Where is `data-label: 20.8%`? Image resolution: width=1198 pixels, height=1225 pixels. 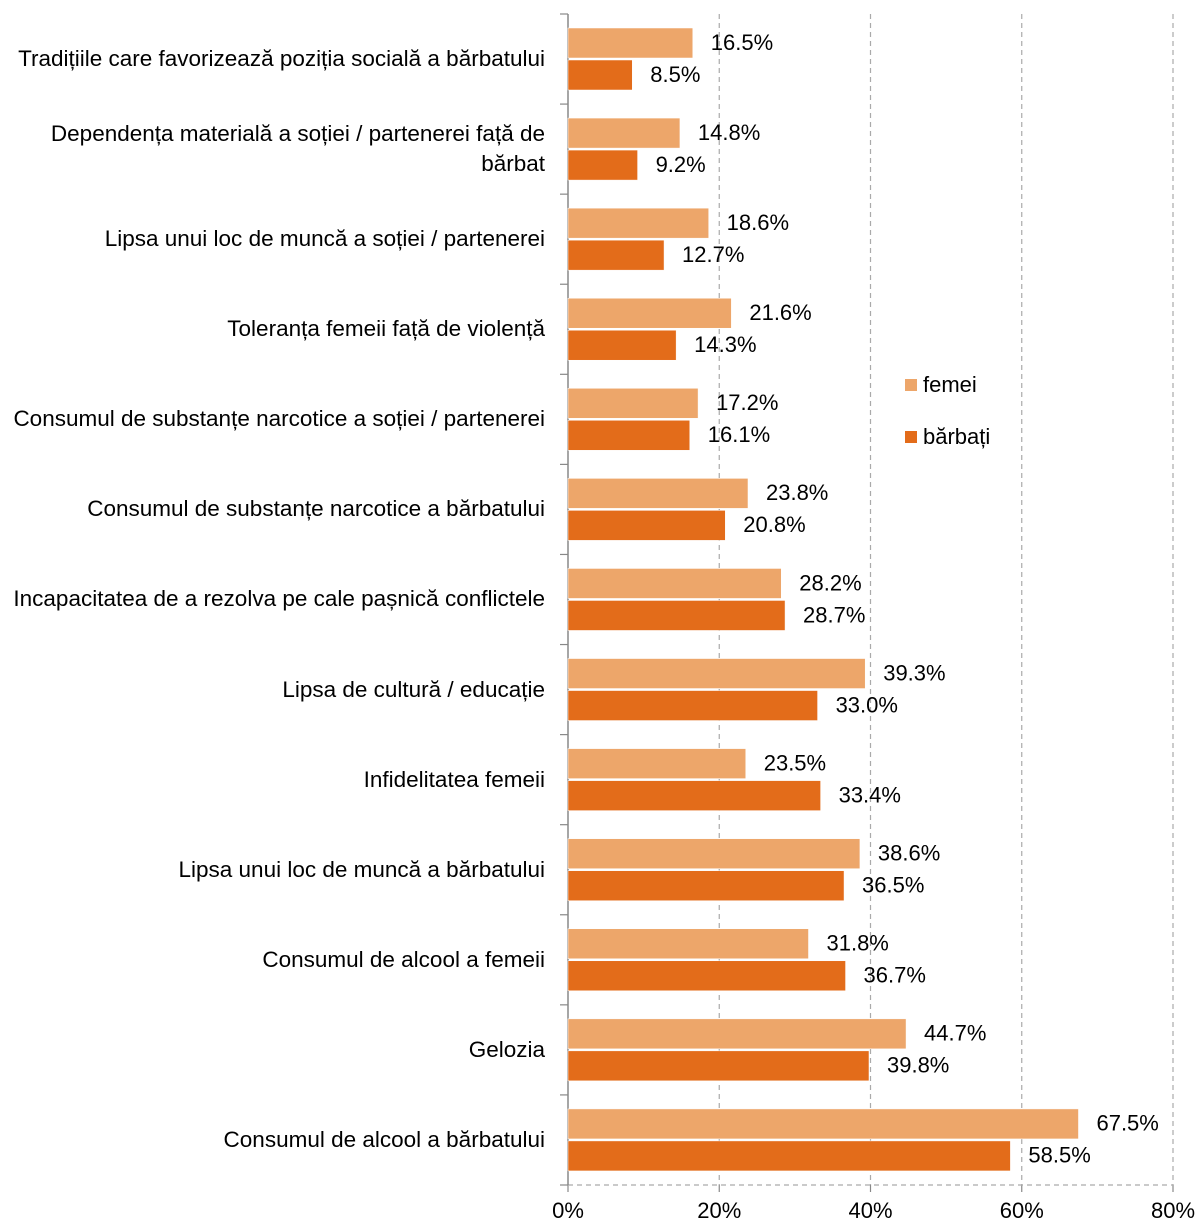
data-label: 20.8% is located at coordinates (774, 524).